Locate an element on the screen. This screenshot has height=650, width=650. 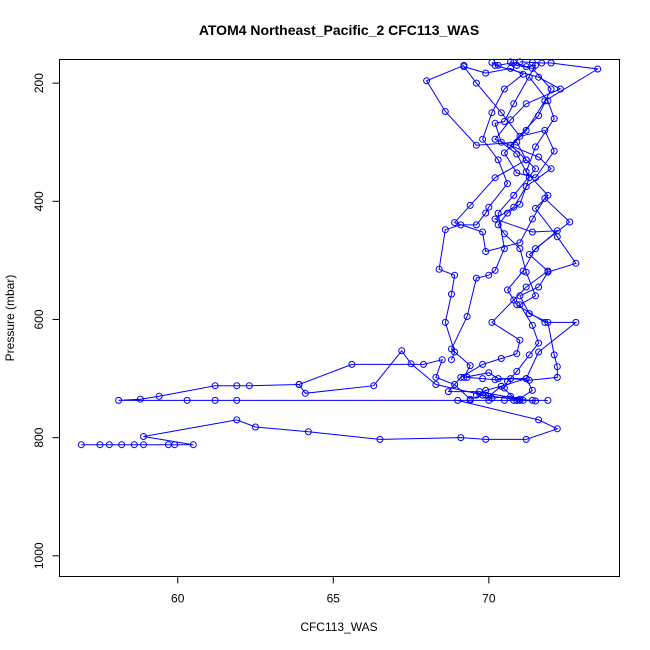
y-tick-label: 600 is located at coordinates (39, 319).